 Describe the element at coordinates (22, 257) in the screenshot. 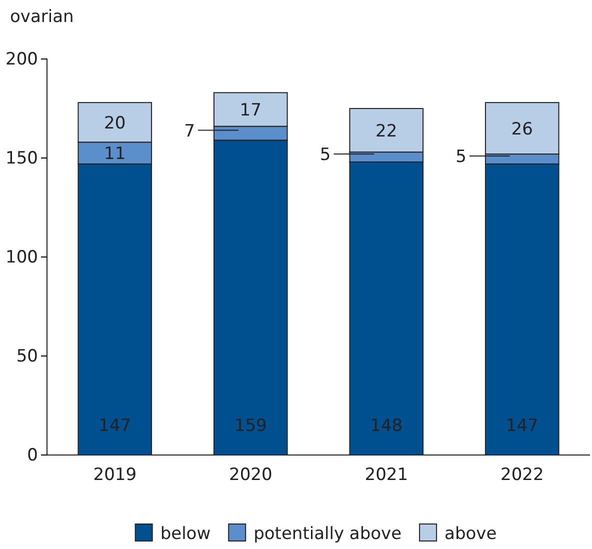

I see `y-tick-label: 100` at that location.